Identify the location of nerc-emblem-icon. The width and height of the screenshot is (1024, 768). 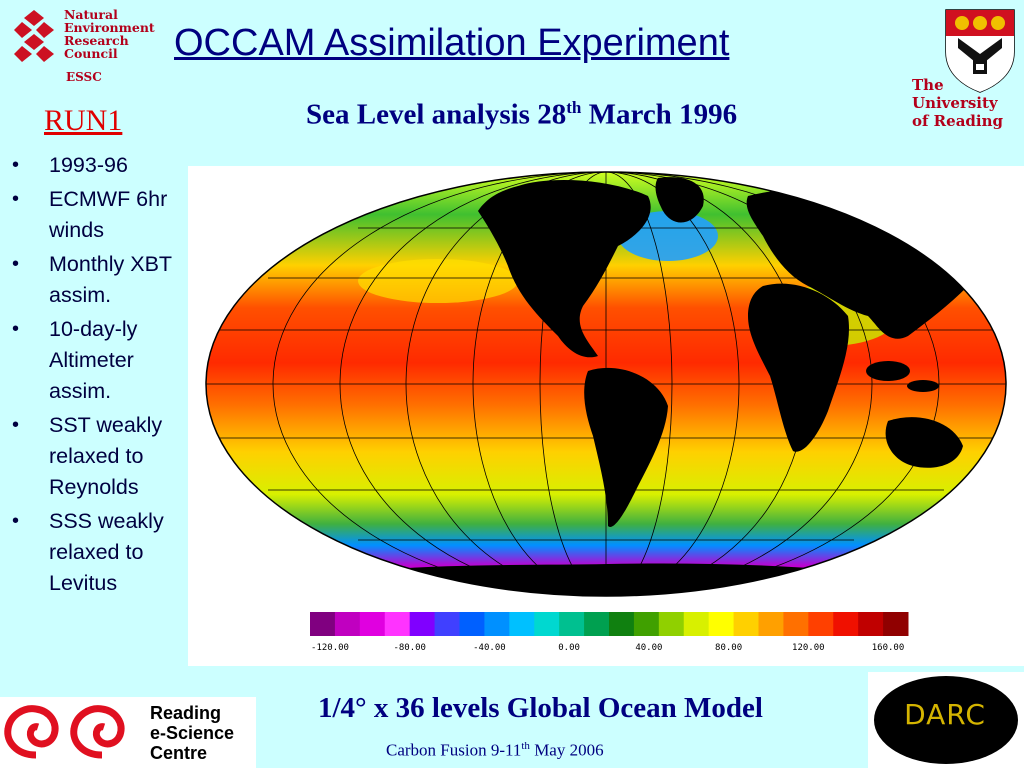
(34, 36).